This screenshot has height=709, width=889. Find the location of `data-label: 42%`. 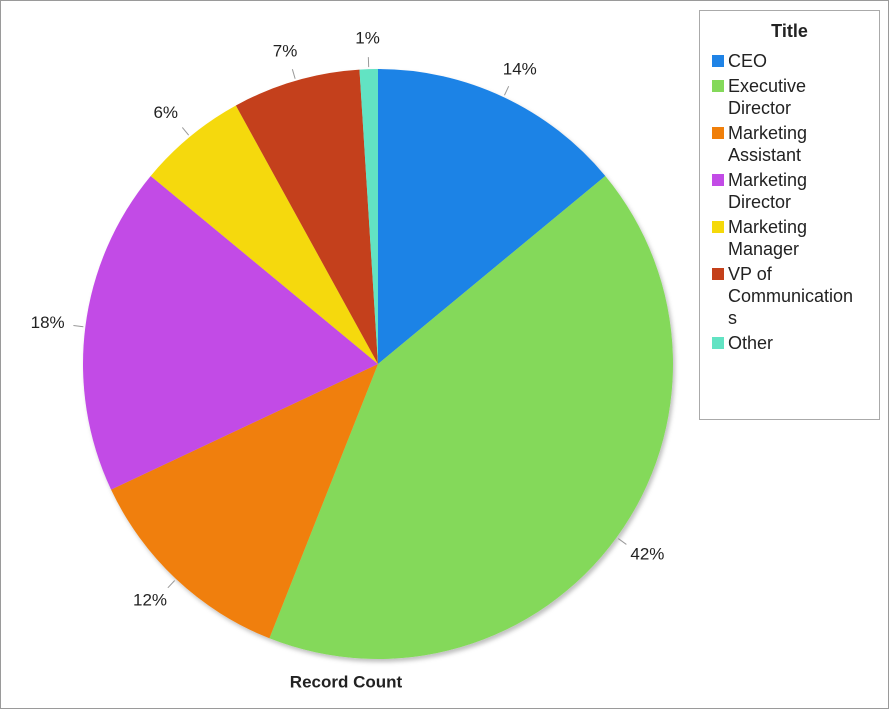

data-label: 42% is located at coordinates (647, 554).